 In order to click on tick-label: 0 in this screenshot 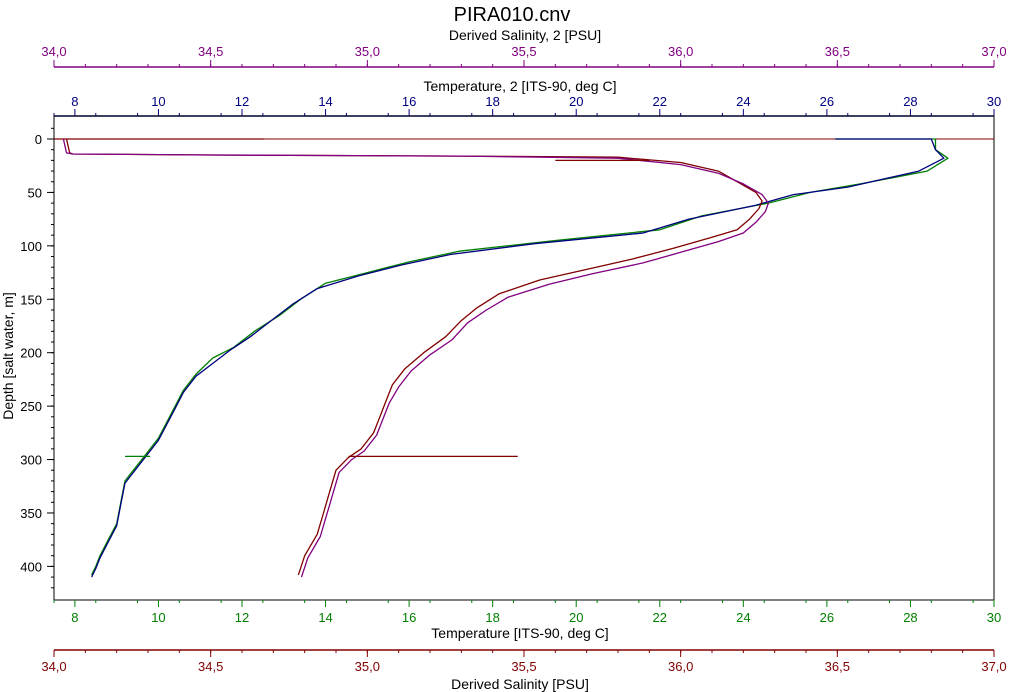, I will do `click(38, 139)`.